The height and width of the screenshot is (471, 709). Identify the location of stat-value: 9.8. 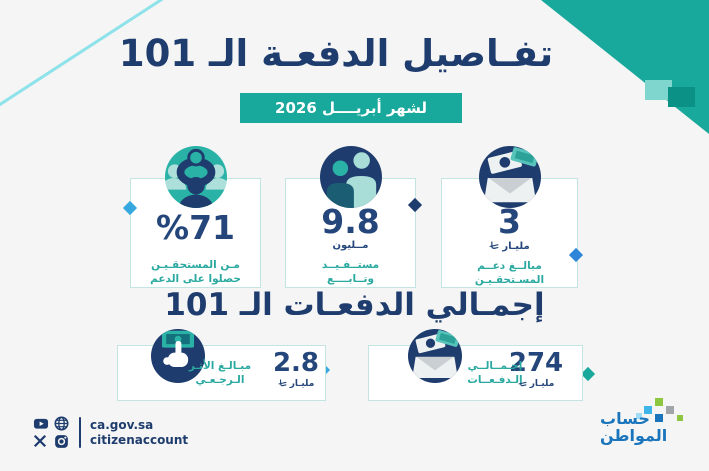
(350, 221).